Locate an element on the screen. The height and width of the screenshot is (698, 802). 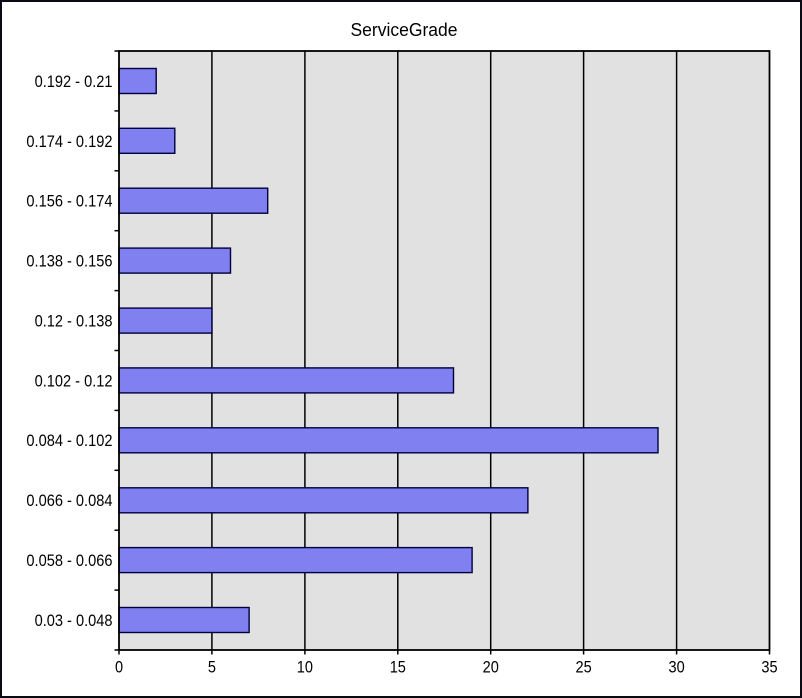
svg-text: 0.192 - 0.21 is located at coordinates (74, 82).